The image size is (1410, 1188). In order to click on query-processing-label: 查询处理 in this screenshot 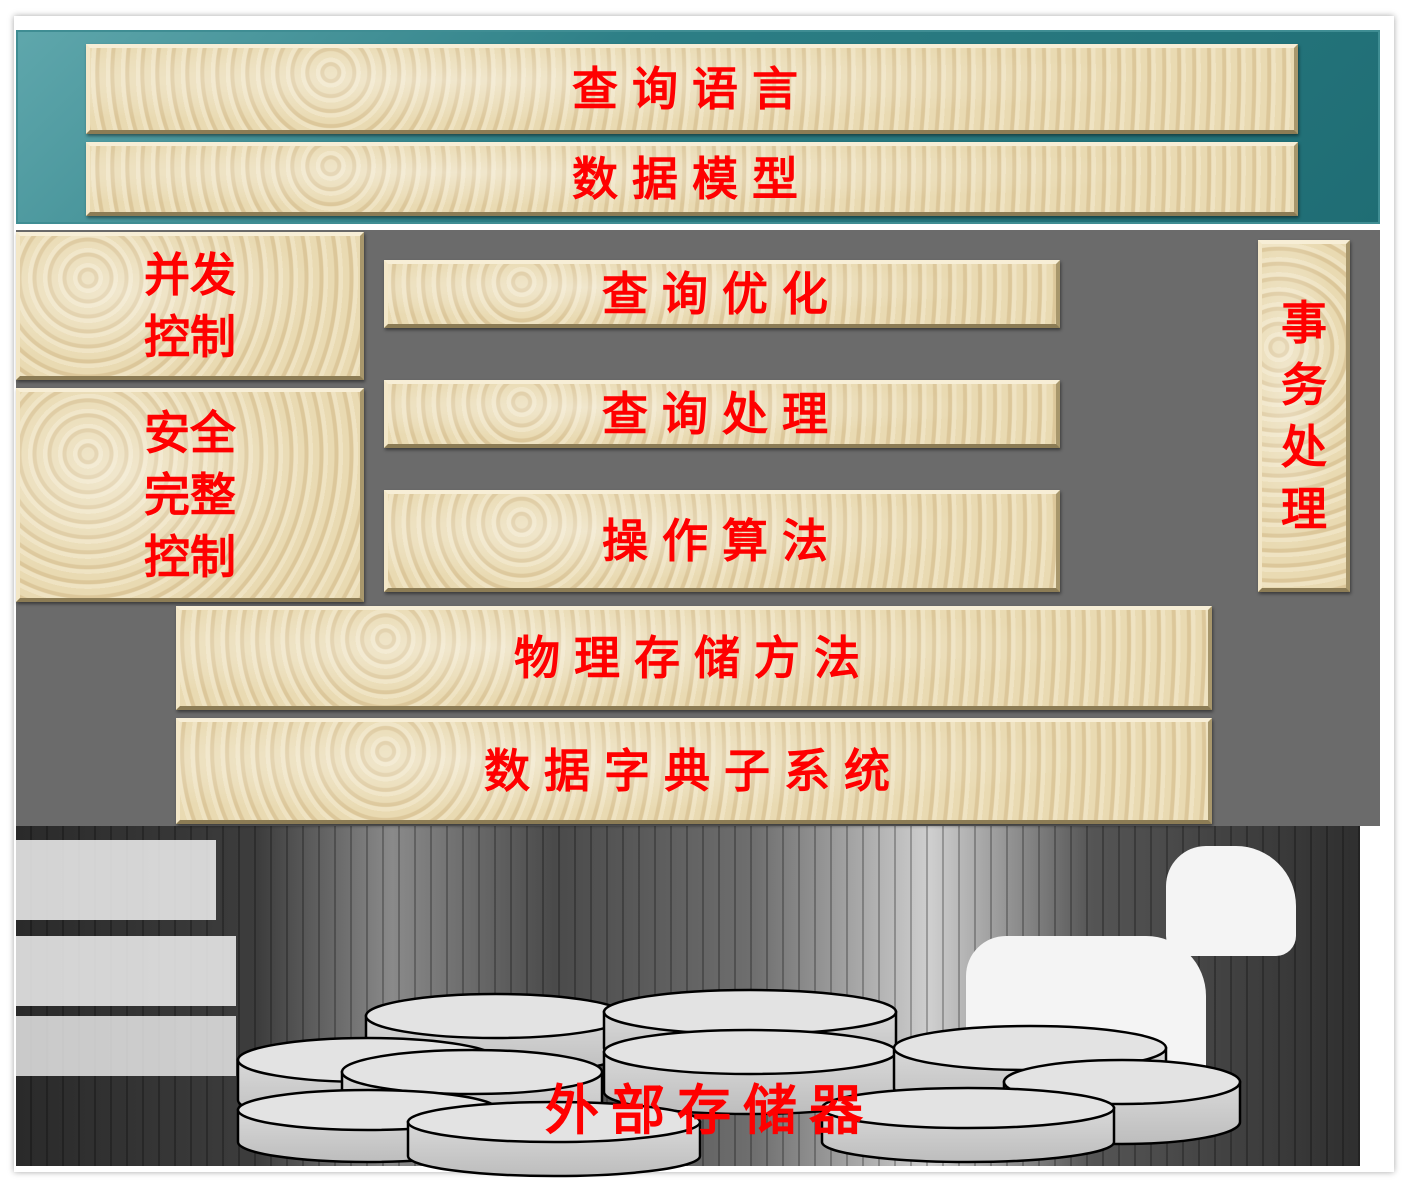, I will do `click(722, 414)`.